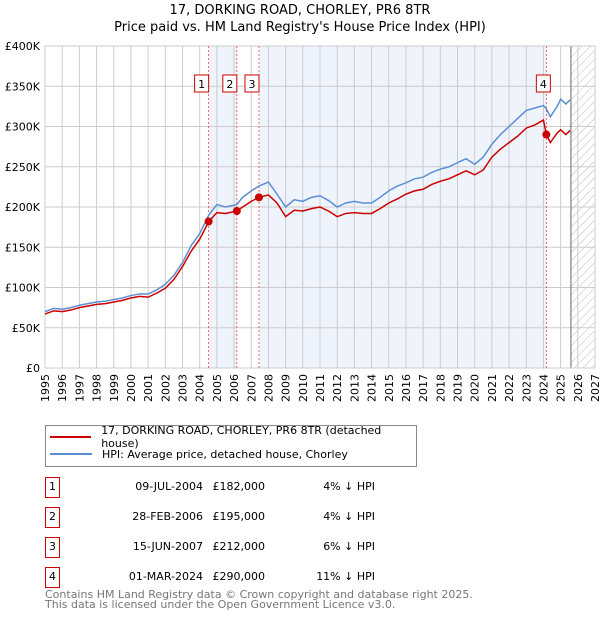  I want to click on x-tick-label: 1998, so click(97, 388).